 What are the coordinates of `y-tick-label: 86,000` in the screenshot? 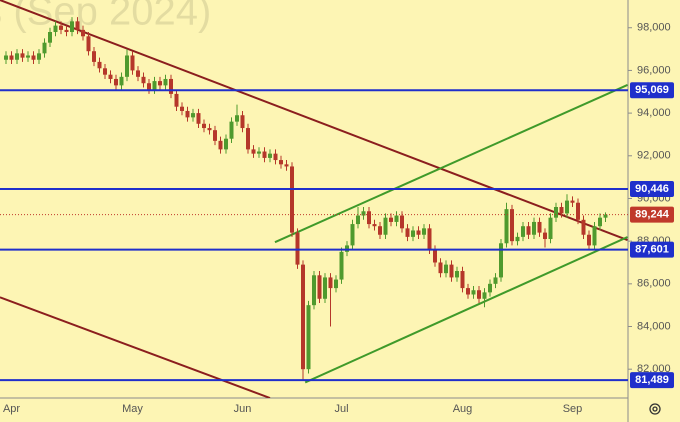 It's located at (654, 284).